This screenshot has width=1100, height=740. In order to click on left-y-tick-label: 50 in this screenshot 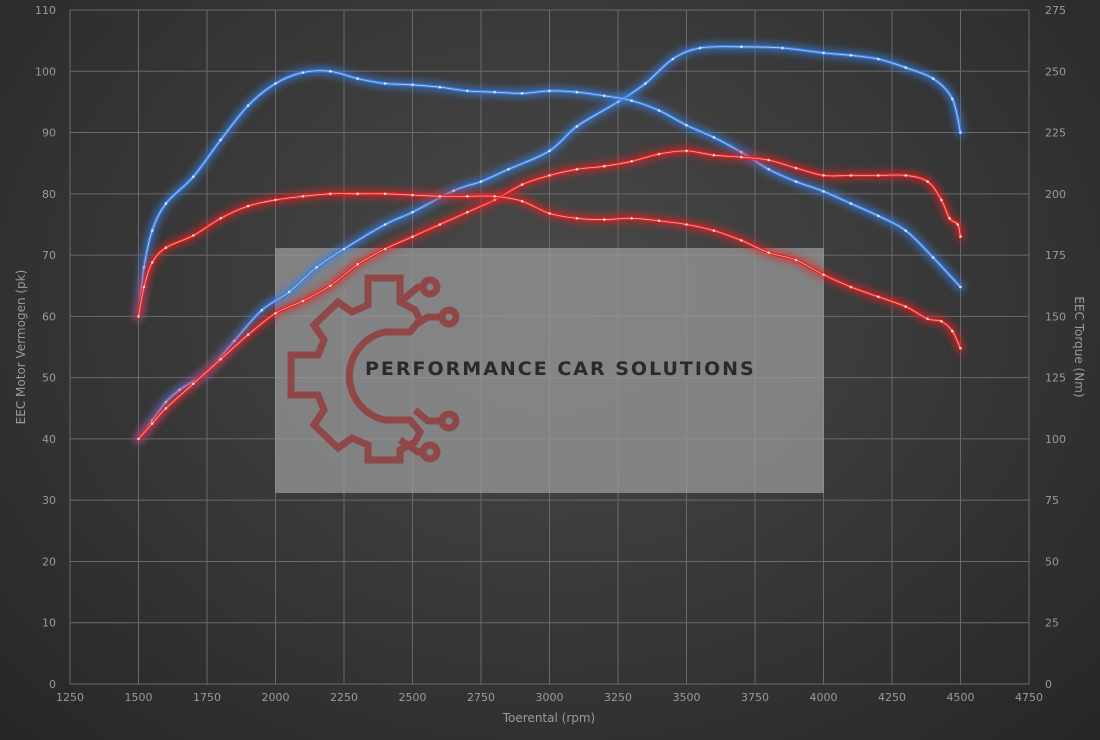, I will do `click(49, 378)`.